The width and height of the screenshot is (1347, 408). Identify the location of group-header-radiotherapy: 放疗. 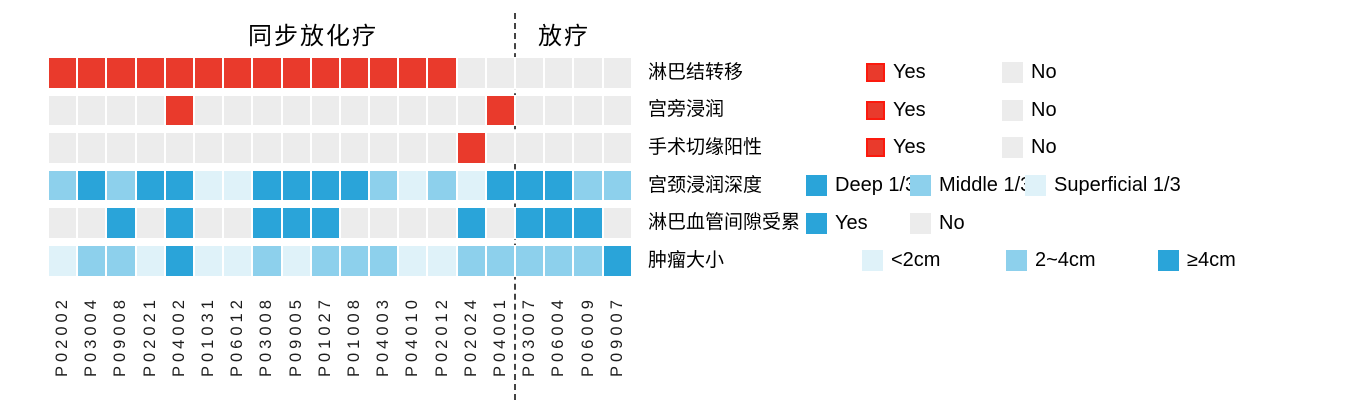
(564, 36).